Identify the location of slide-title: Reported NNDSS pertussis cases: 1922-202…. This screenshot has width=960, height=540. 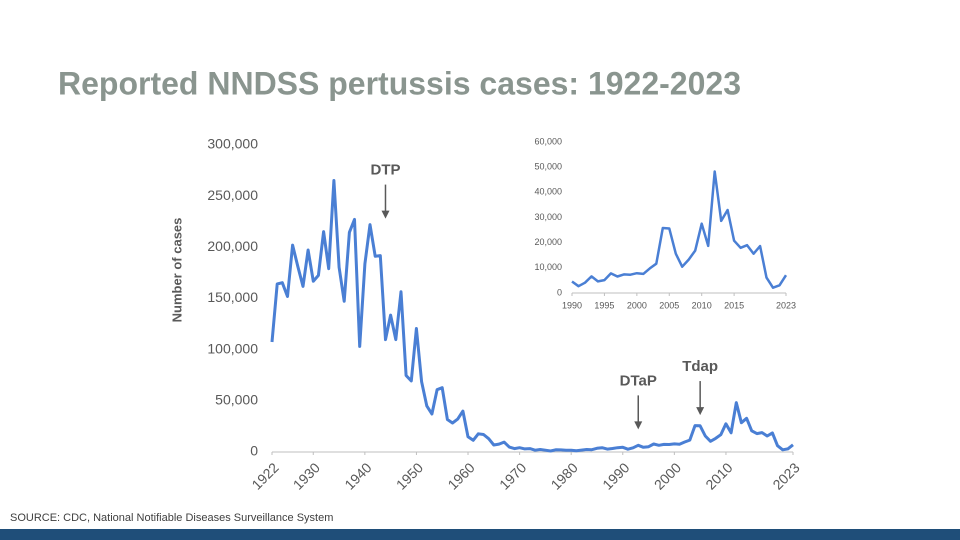
(399, 83).